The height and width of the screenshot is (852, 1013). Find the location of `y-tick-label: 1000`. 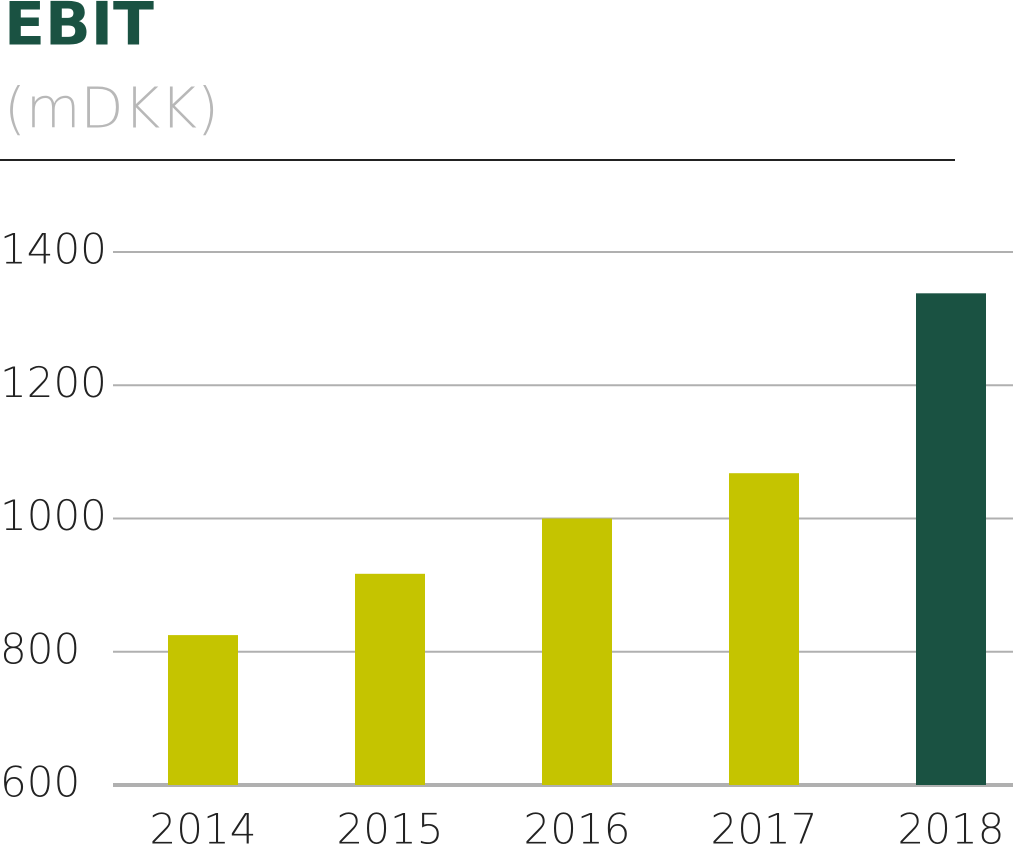

y-tick-label: 1000 is located at coordinates (53, 515).